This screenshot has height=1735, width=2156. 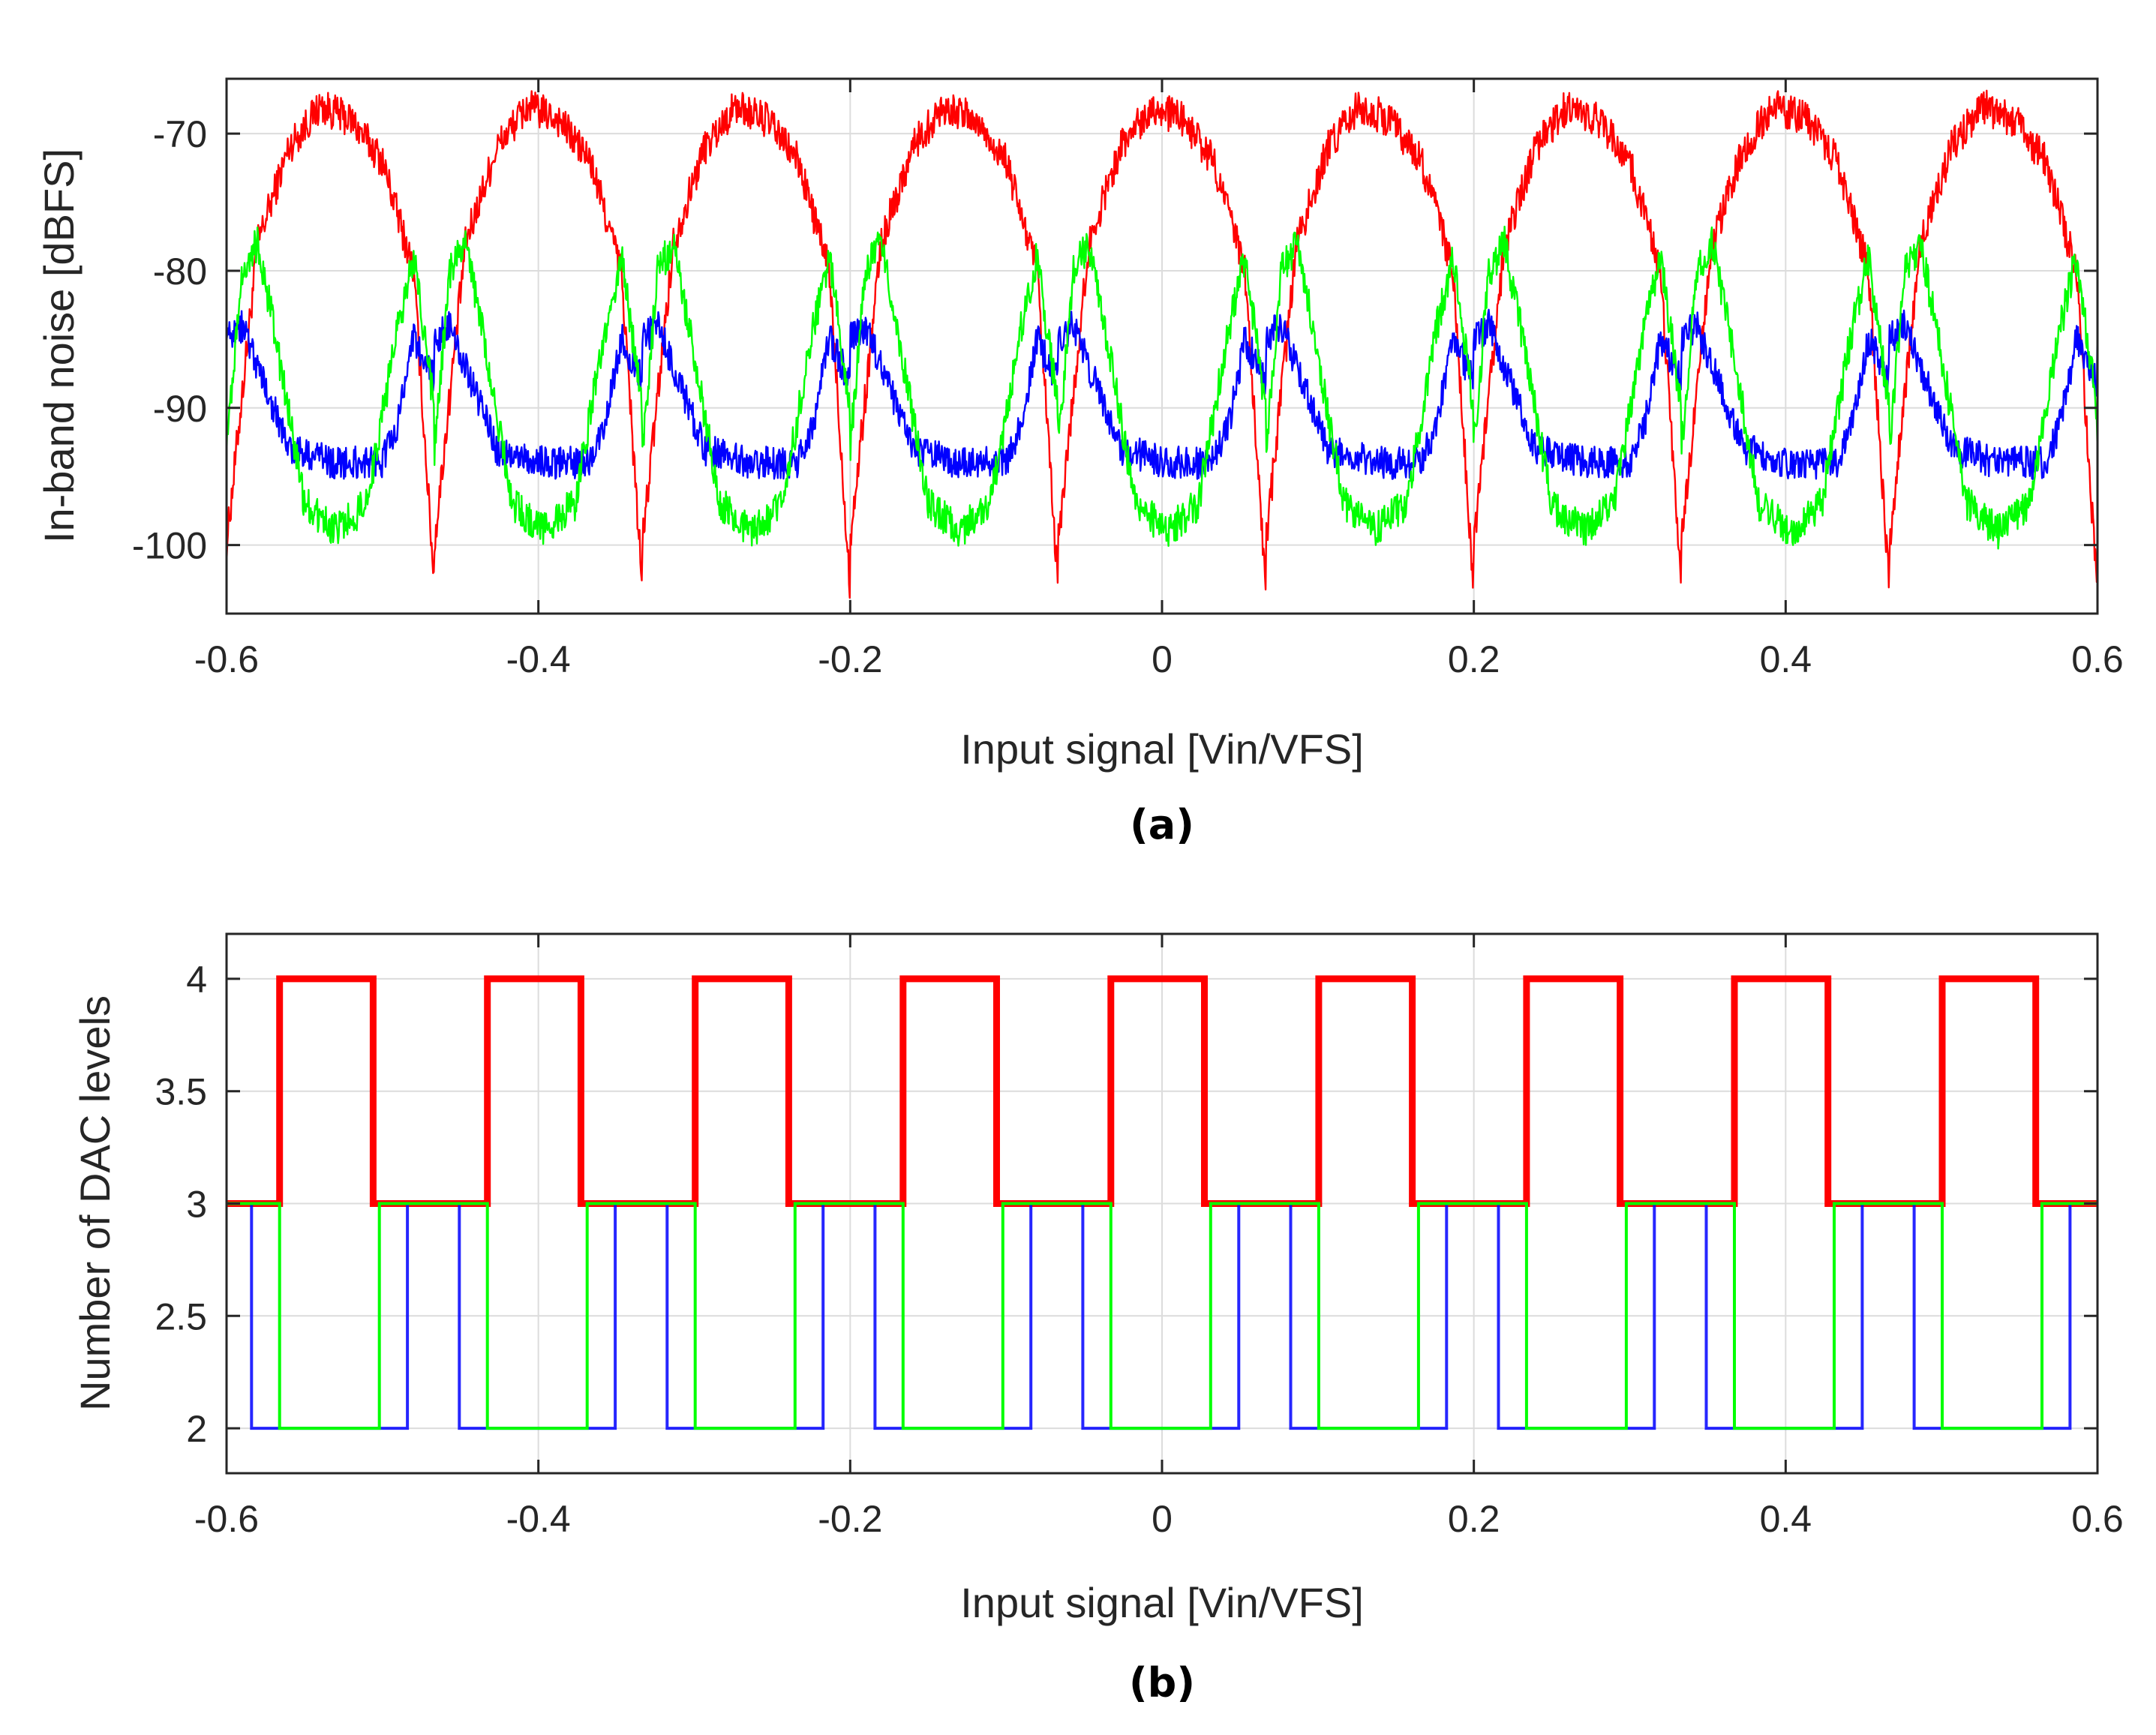 What do you see at coordinates (169, 546) in the screenshot?
I see `y-tick-label: -100` at bounding box center [169, 546].